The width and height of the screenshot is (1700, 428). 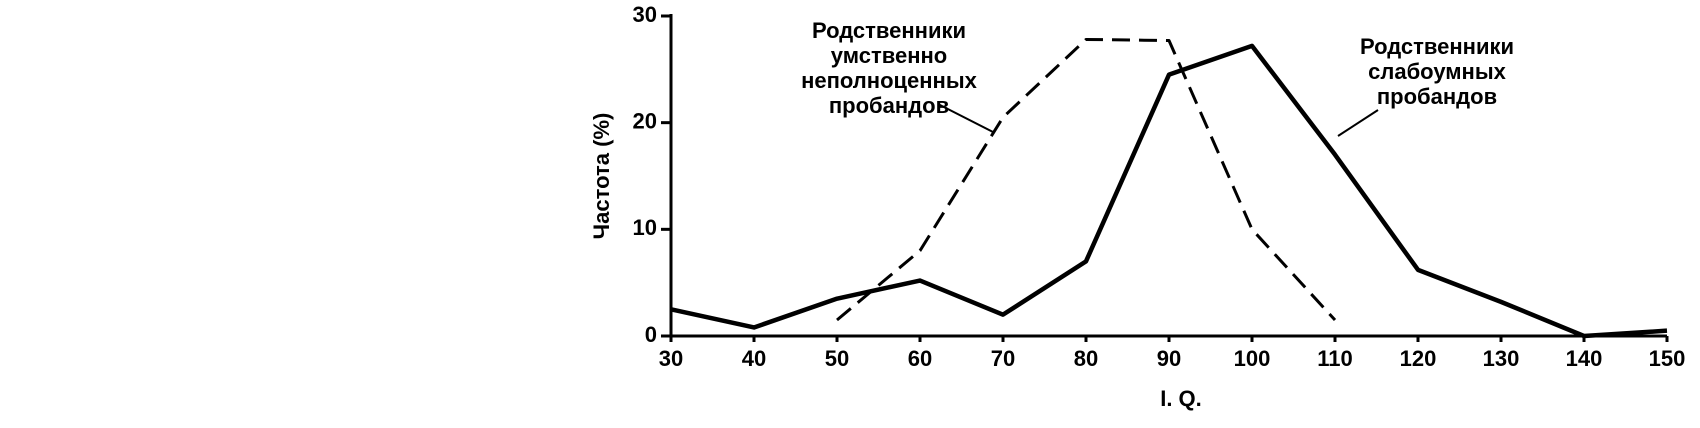 What do you see at coordinates (645, 120) in the screenshot?
I see `y-tick-label: 20` at bounding box center [645, 120].